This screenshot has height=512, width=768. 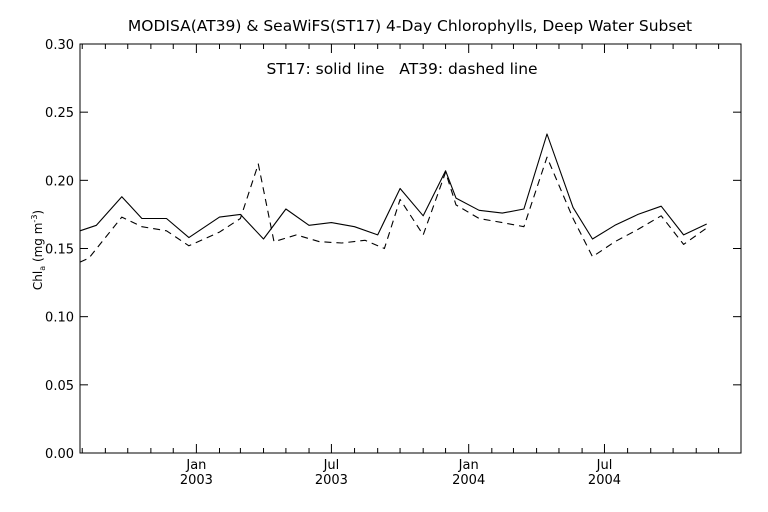 What do you see at coordinates (59, 318) in the screenshot?
I see `y-tick-label: 0.10` at bounding box center [59, 318].